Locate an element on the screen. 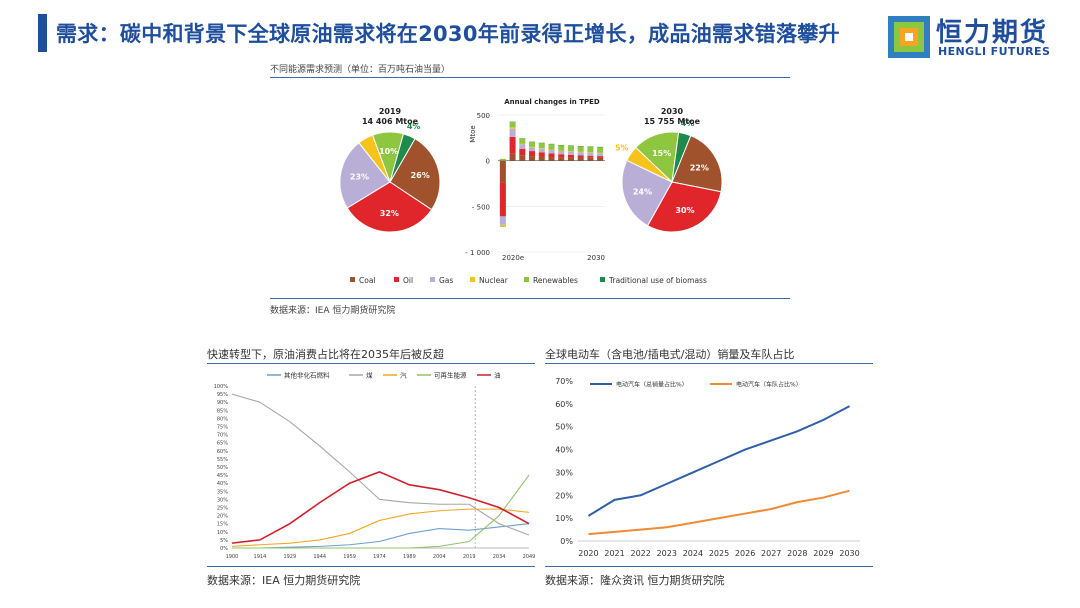  title-accent-bar is located at coordinates (42, 33).